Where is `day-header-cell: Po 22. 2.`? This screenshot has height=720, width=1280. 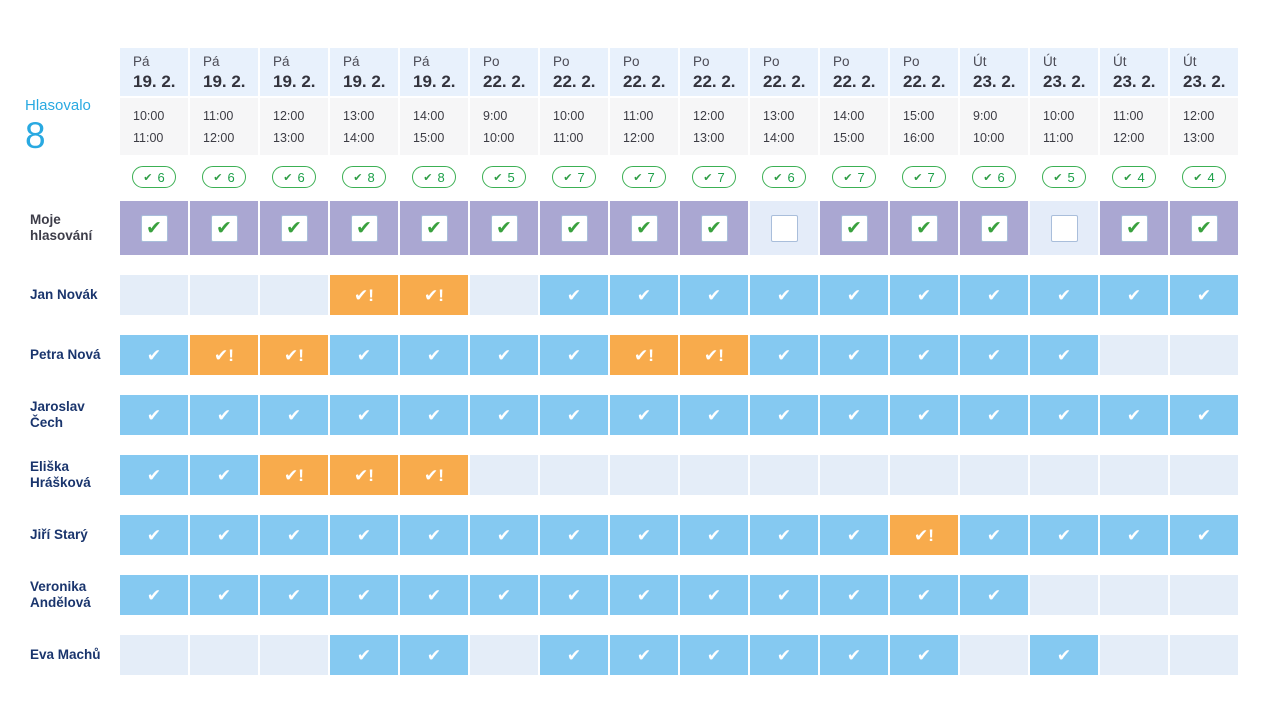 day-header-cell: Po 22. 2. is located at coordinates (854, 72).